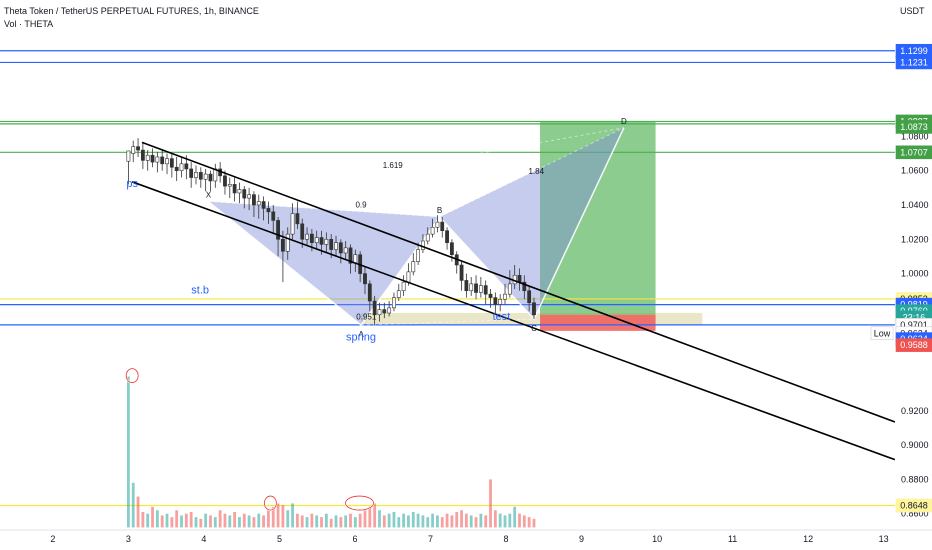 This screenshot has width=932, height=550. Describe the element at coordinates (915, 171) in the screenshot. I see `price-tick-label: 1.0600` at that location.